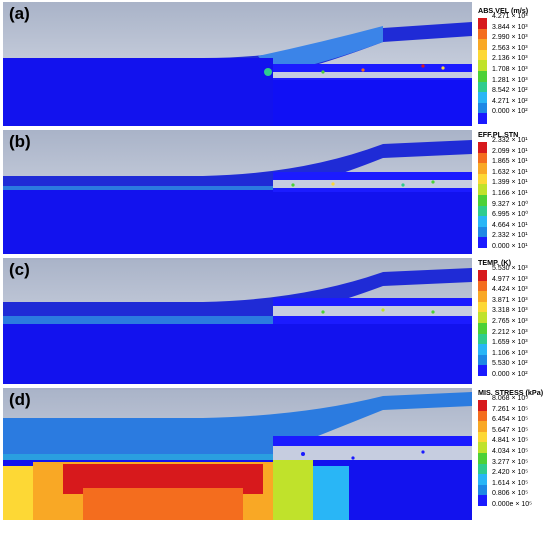 The width and height of the screenshot is (550, 540). I want to click on tick-label: 3.871 × 10³, so click(510, 300).